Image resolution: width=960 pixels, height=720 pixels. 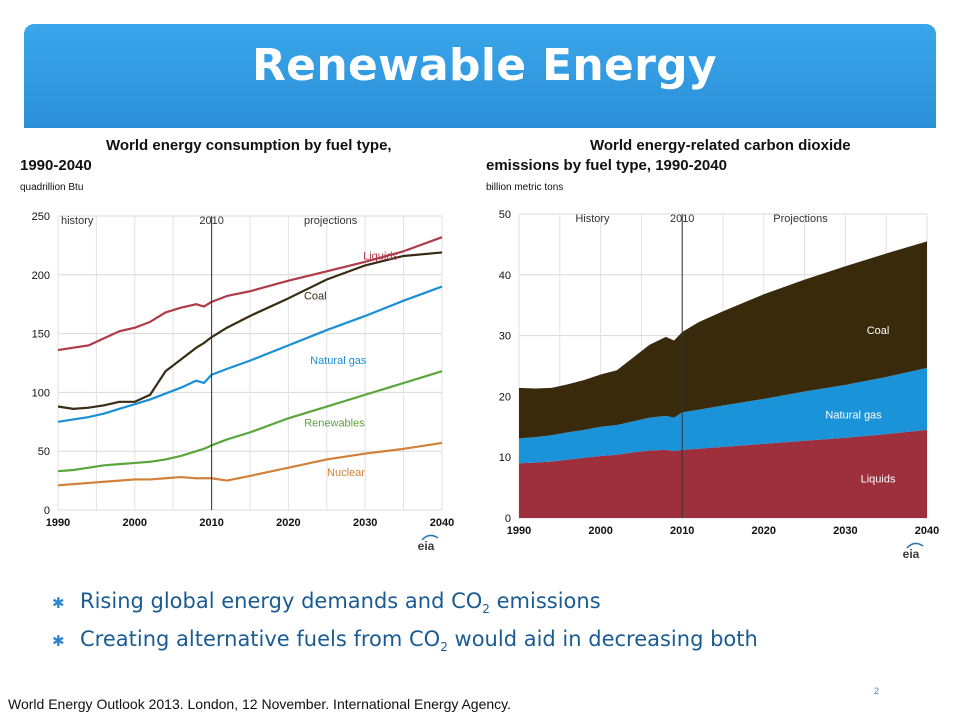 I want to click on y-tick-label: 10, so click(x=505, y=458).